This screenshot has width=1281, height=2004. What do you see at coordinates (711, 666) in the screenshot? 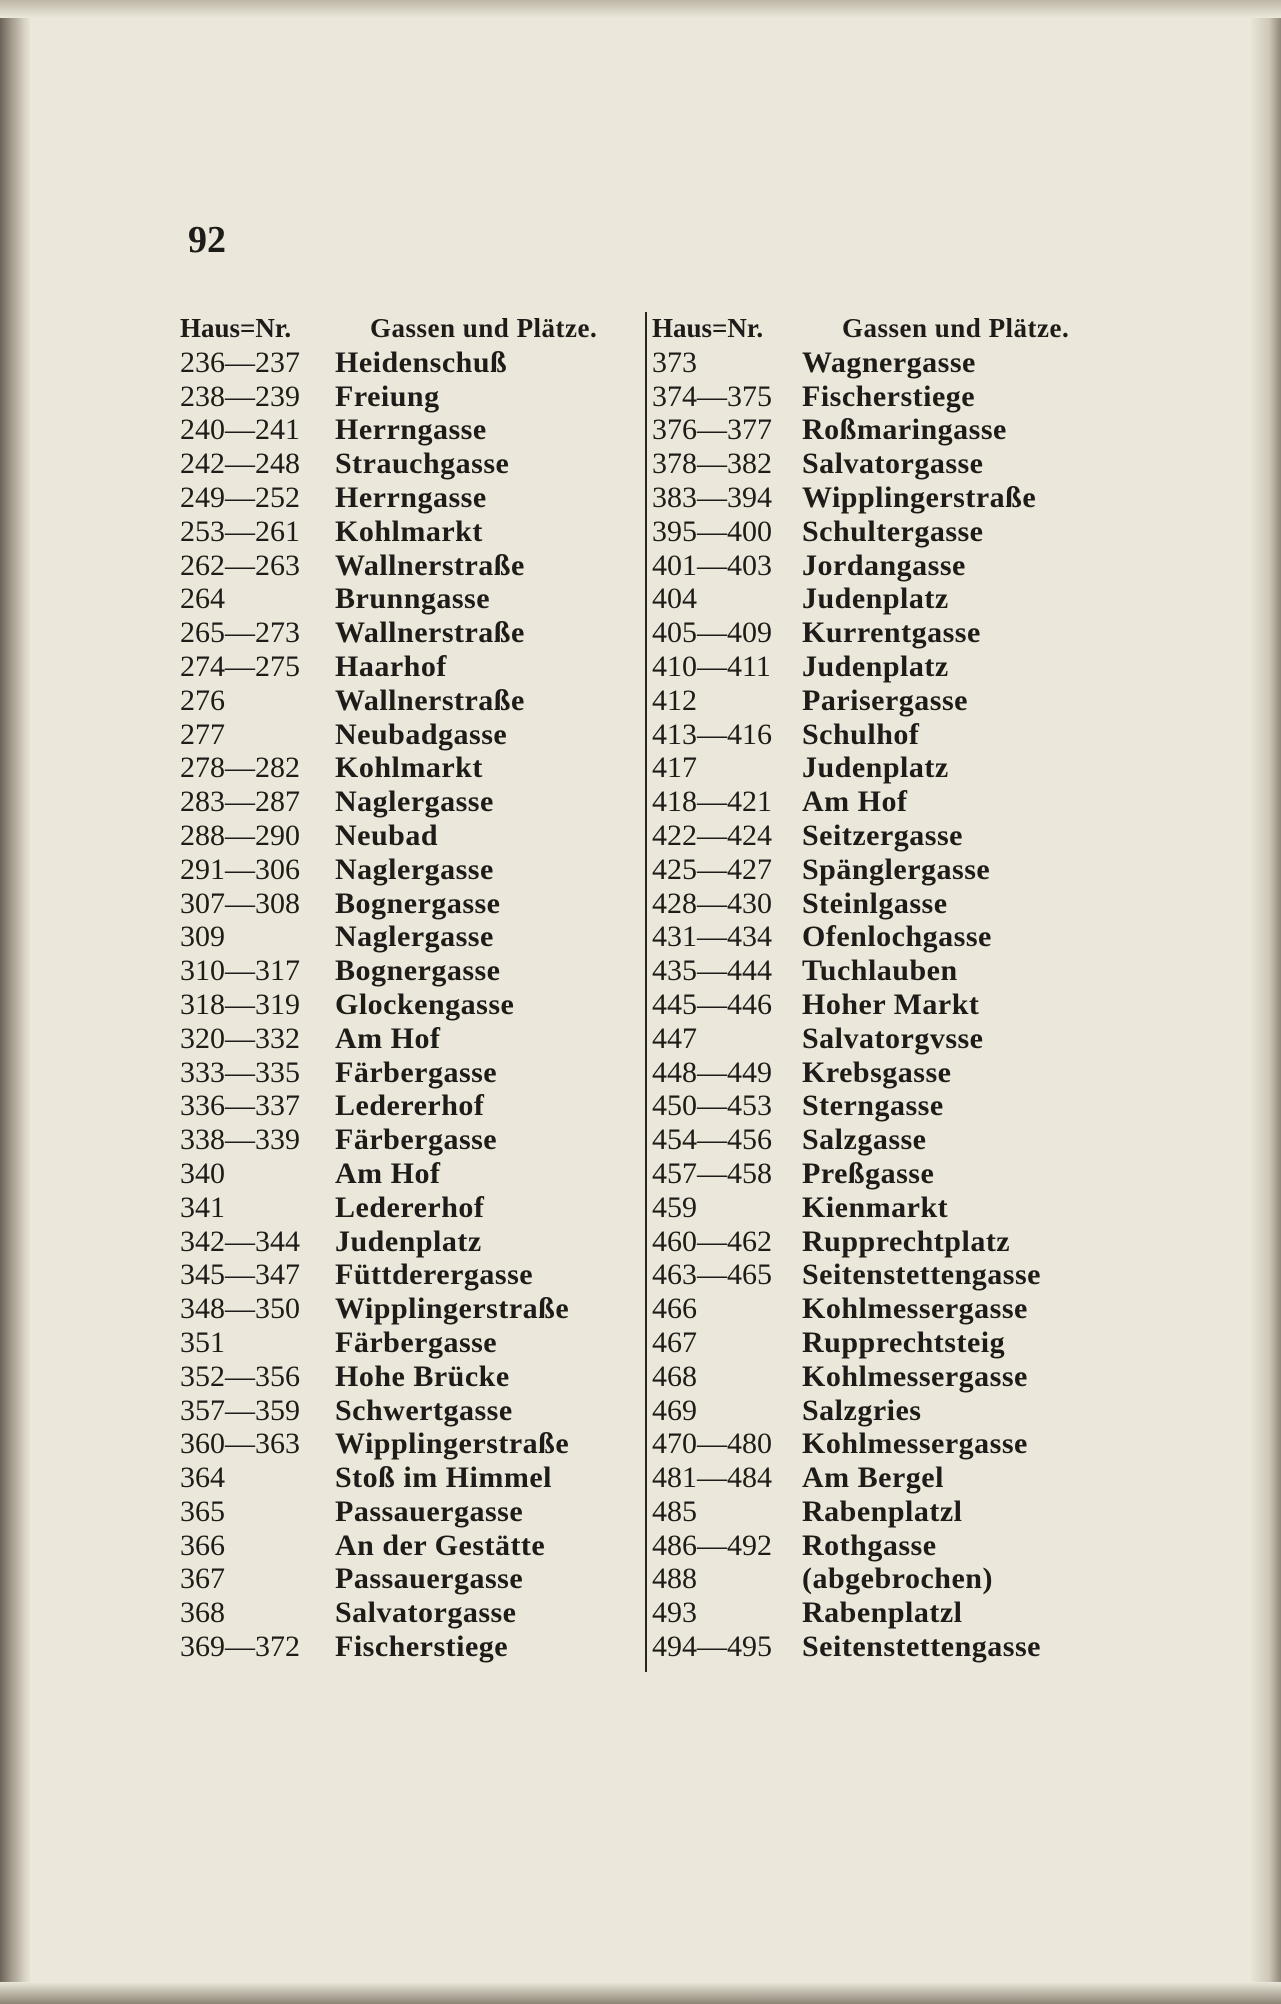
I see `house-number: 410—411` at bounding box center [711, 666].